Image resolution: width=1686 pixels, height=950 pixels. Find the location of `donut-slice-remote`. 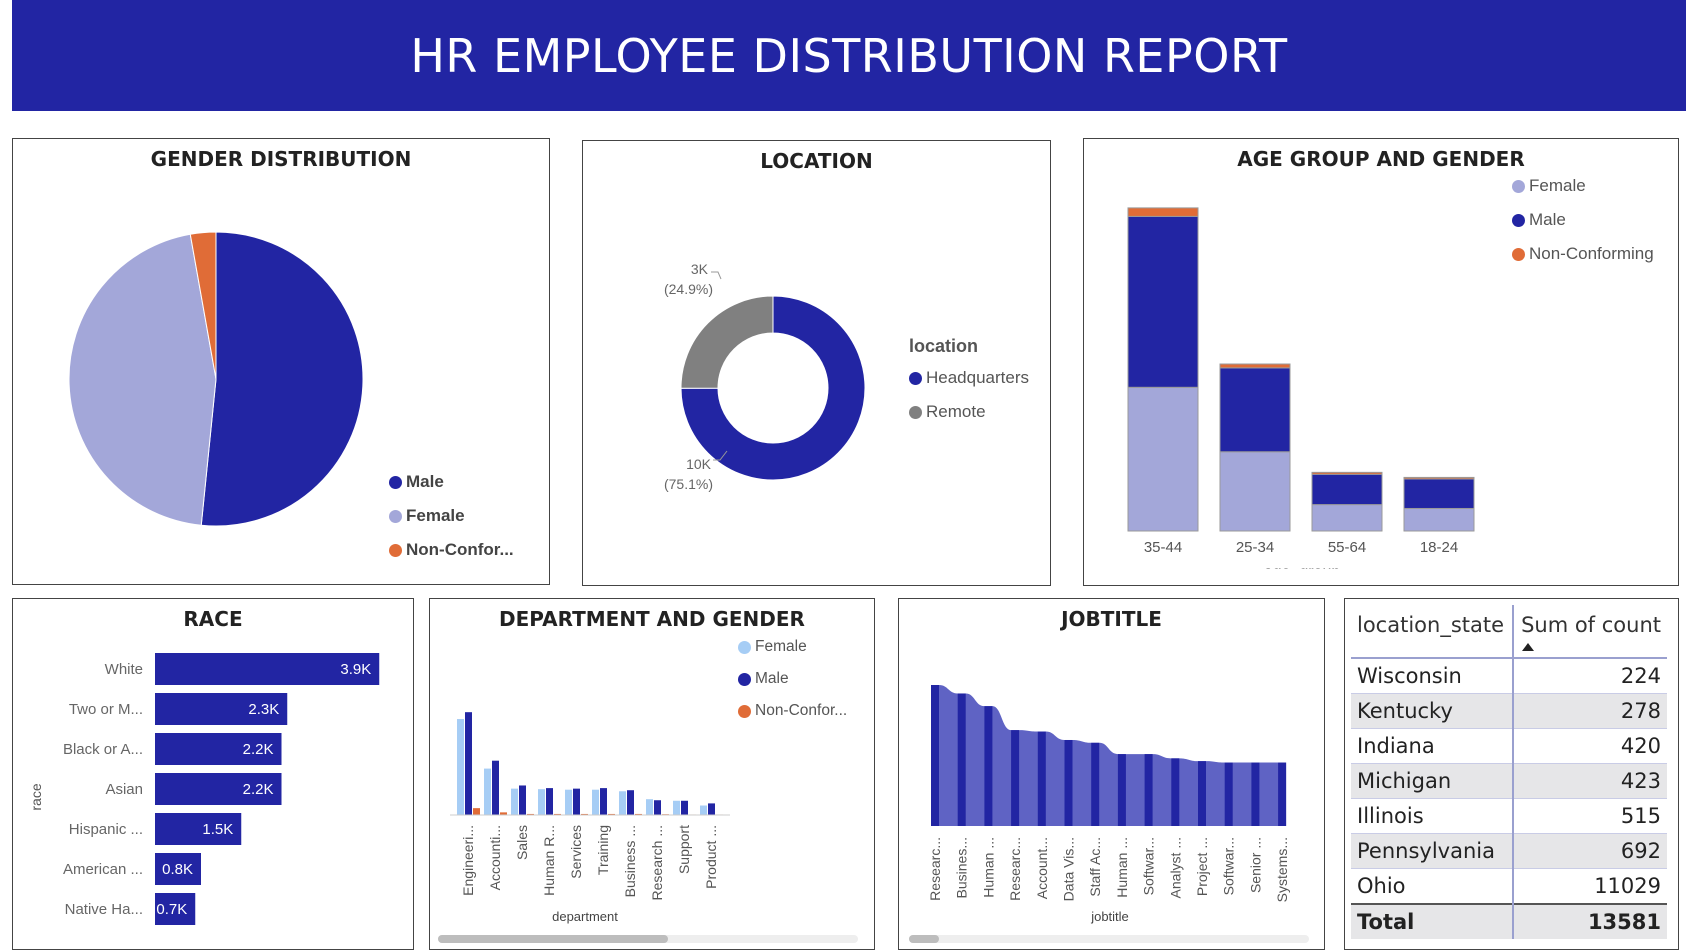

donut-slice-remote is located at coordinates (727, 342).